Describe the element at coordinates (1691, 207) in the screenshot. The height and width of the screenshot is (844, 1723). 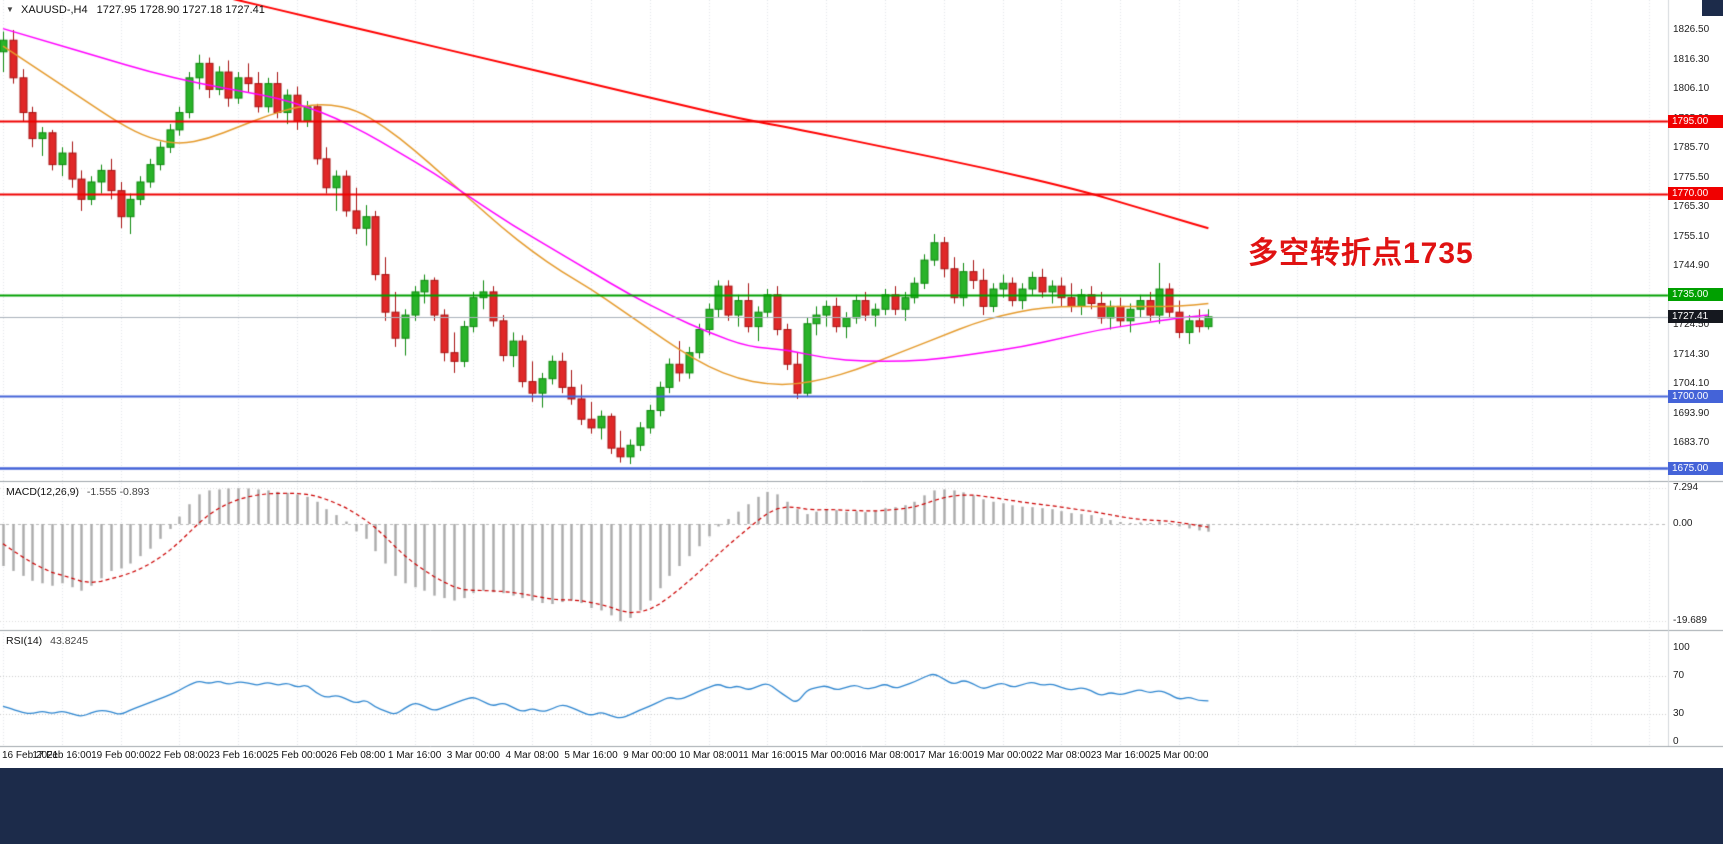
I see `price-tick-label: 1765.30` at that location.